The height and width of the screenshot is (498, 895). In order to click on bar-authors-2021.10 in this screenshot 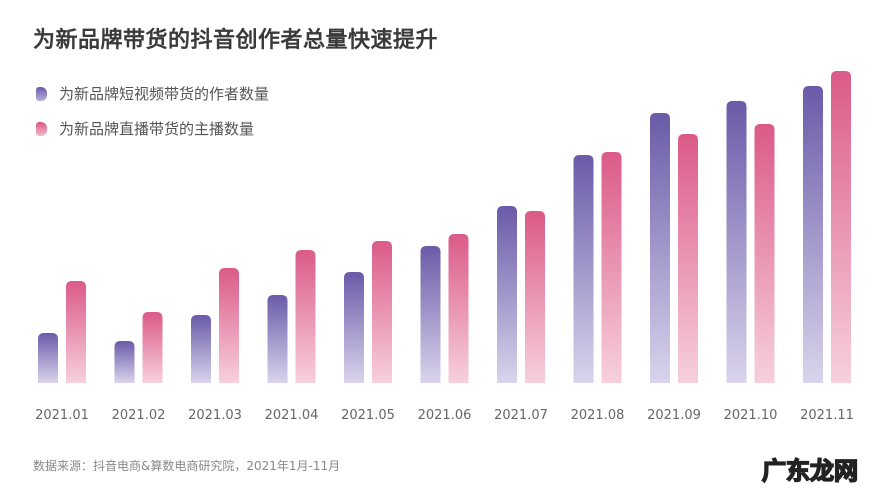, I will do `click(736, 242)`.